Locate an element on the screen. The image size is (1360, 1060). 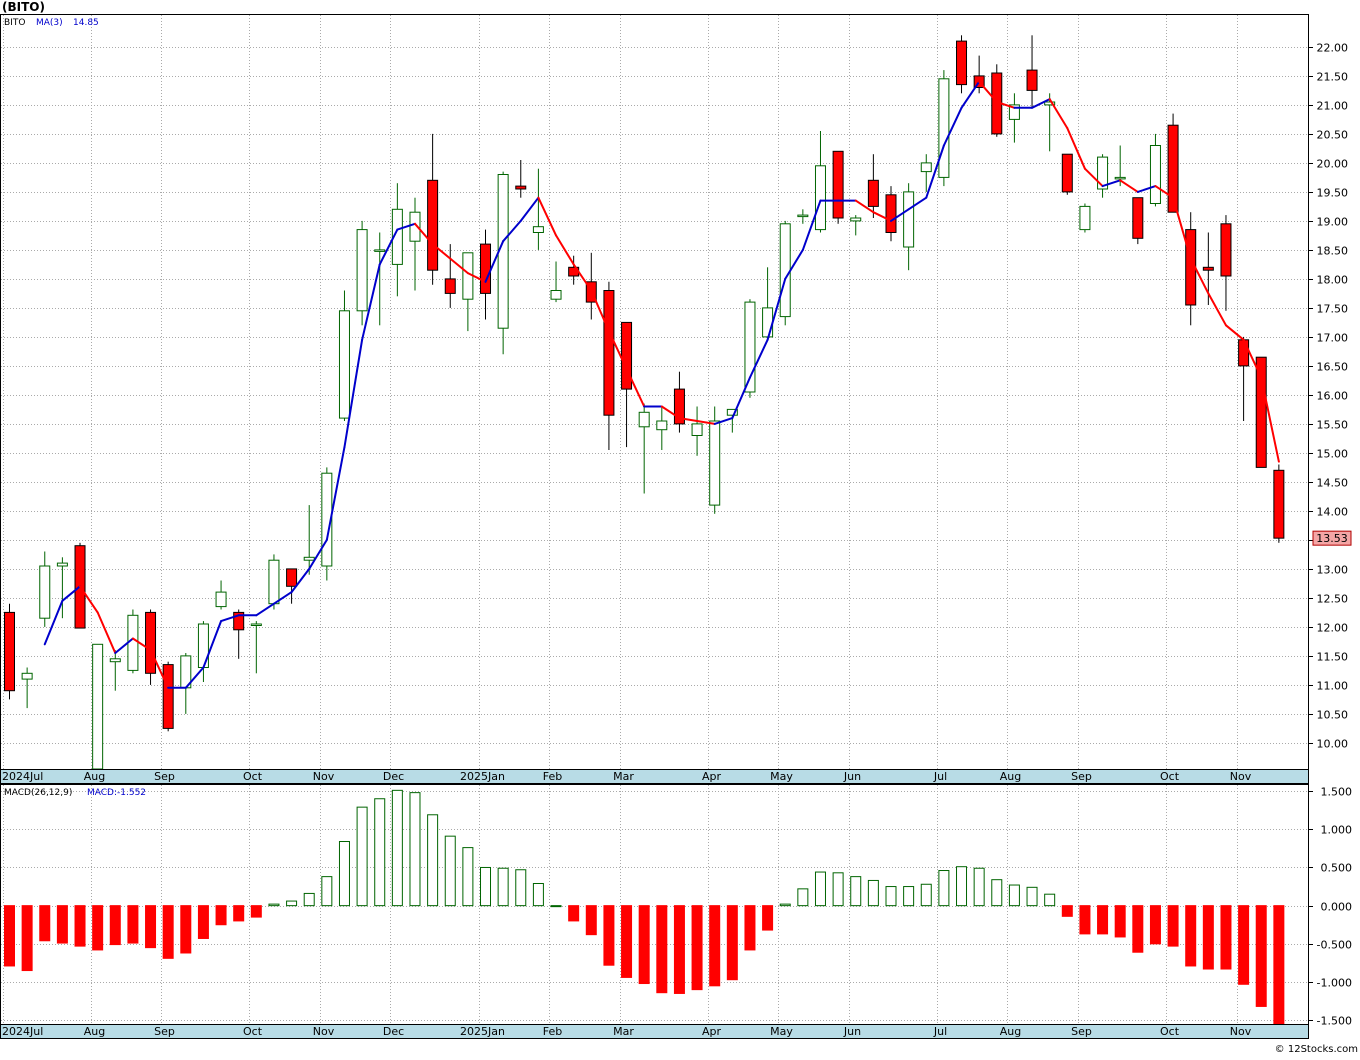
price-tick-label: 15.00 is located at coordinates (1333, 454).